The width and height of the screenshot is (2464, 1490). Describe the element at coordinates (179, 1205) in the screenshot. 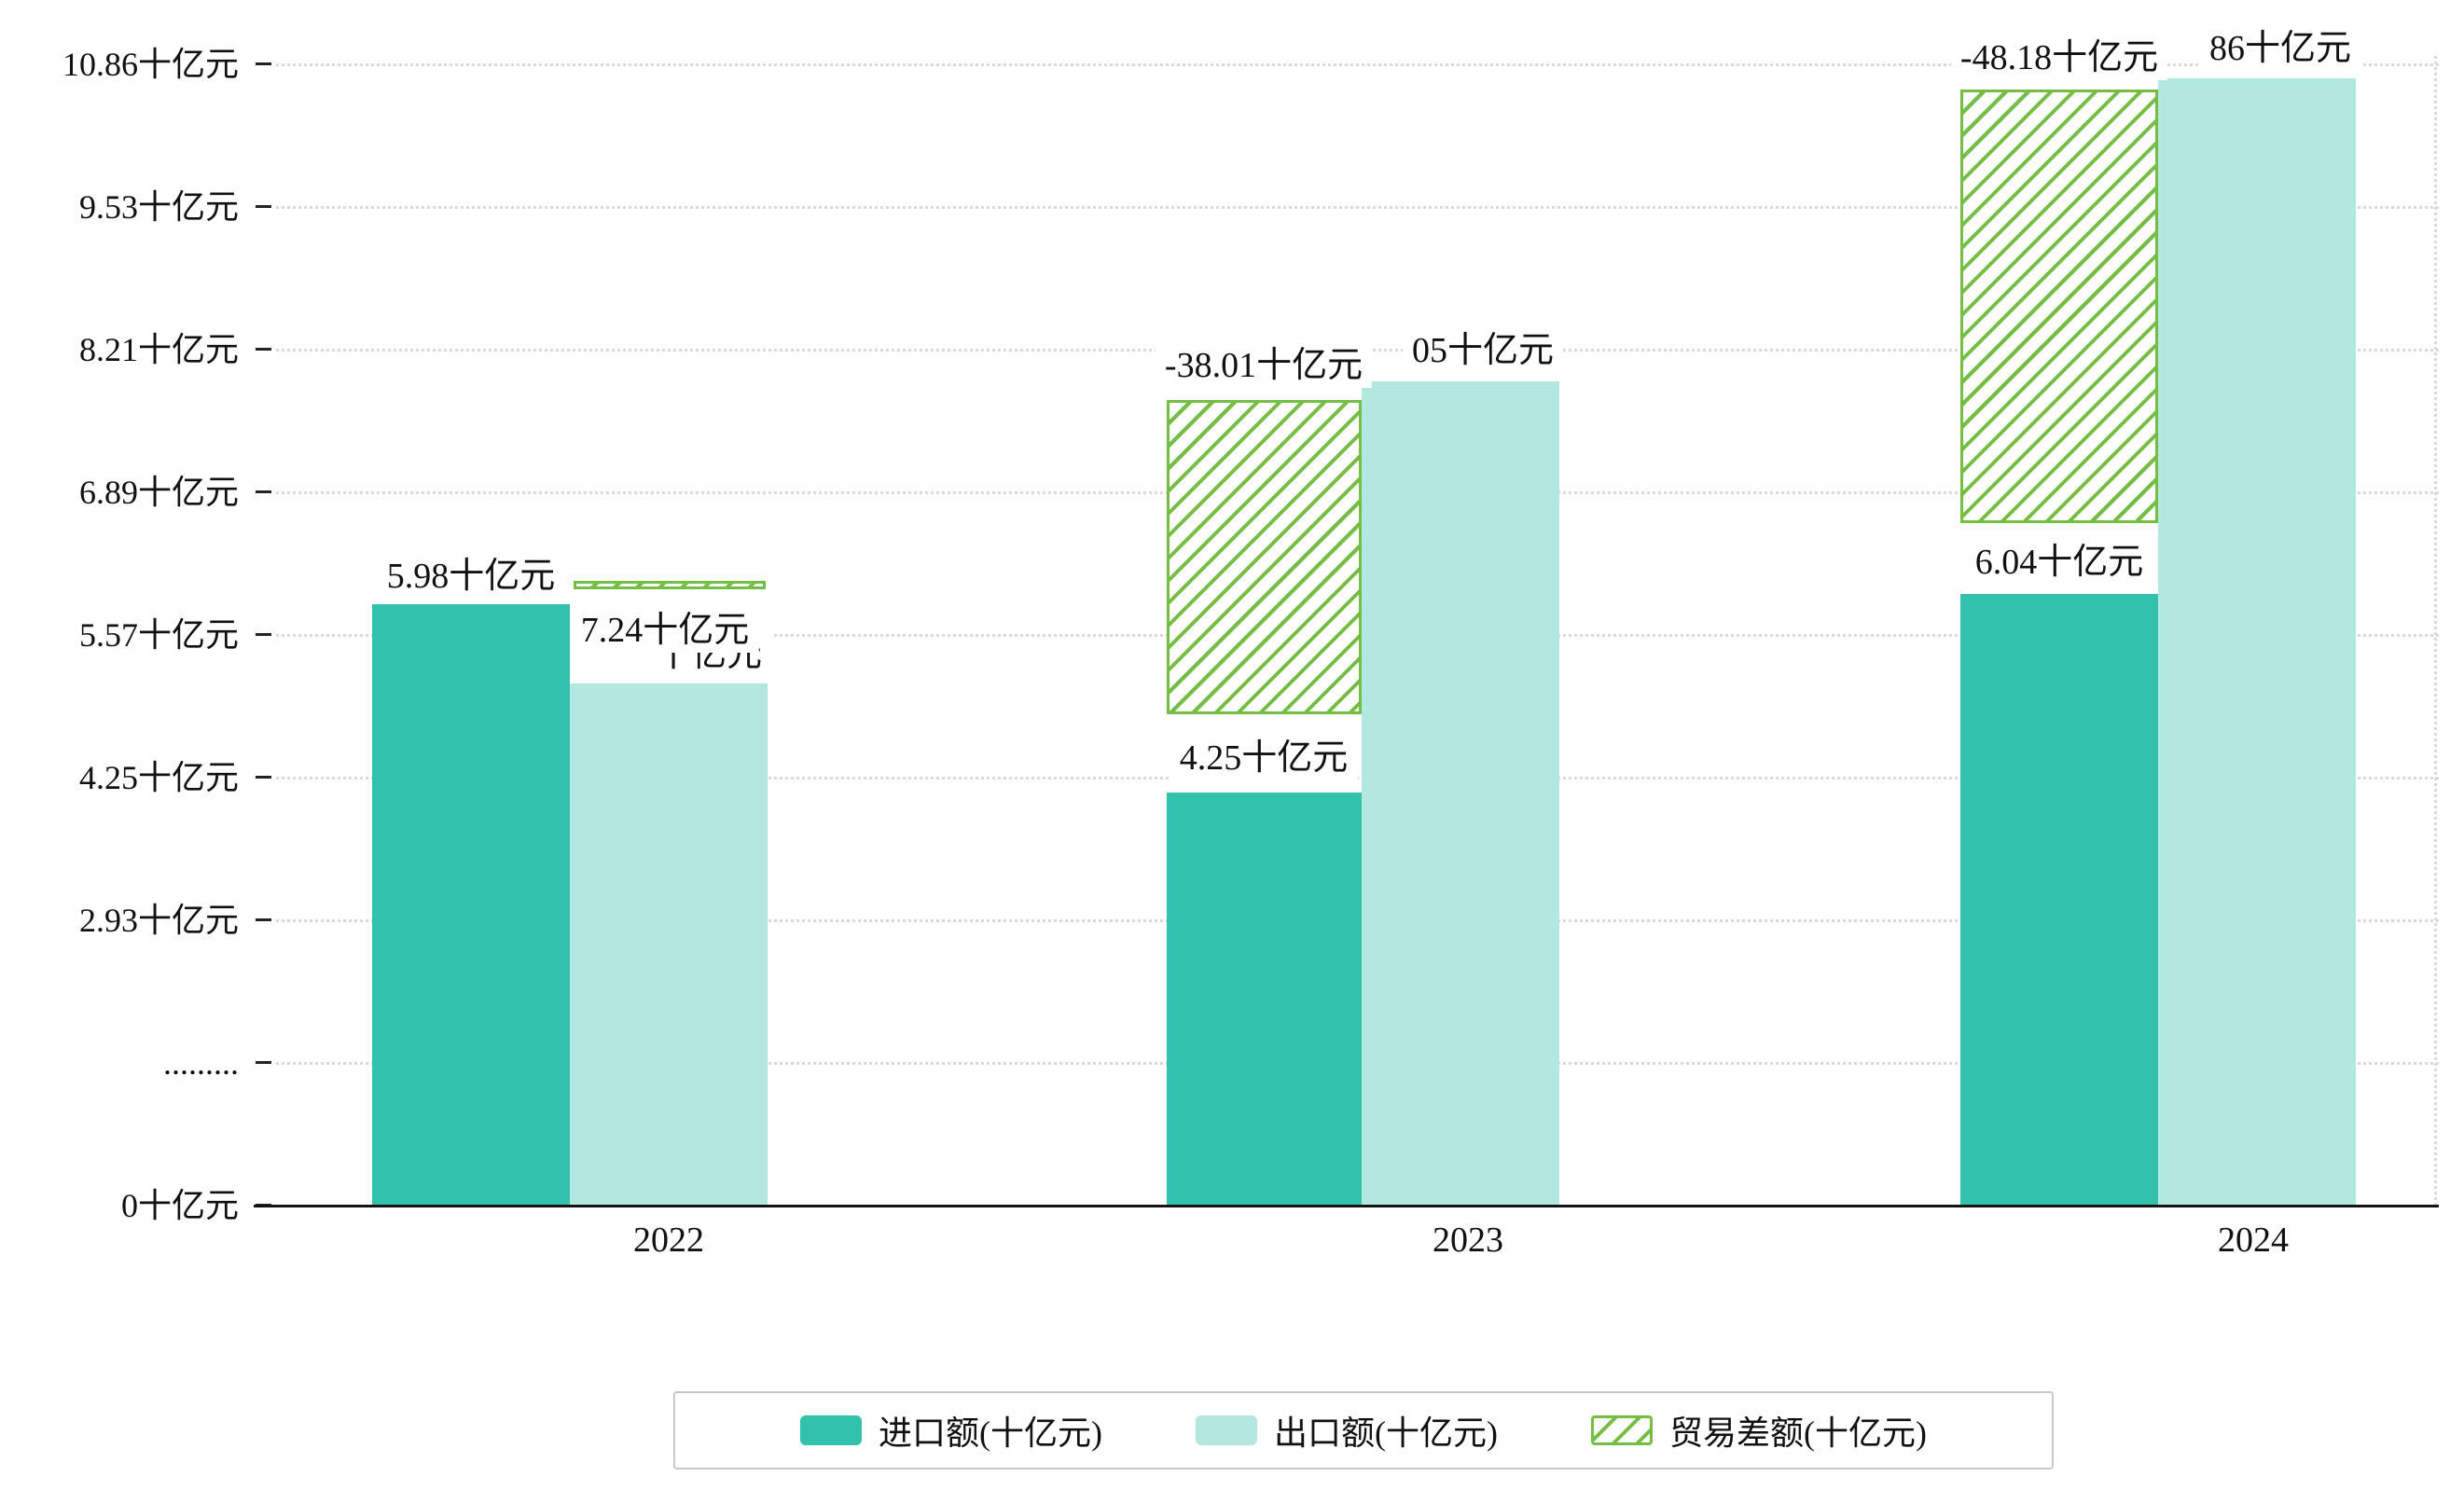

I see `y-tick-label: 0十亿元` at that location.